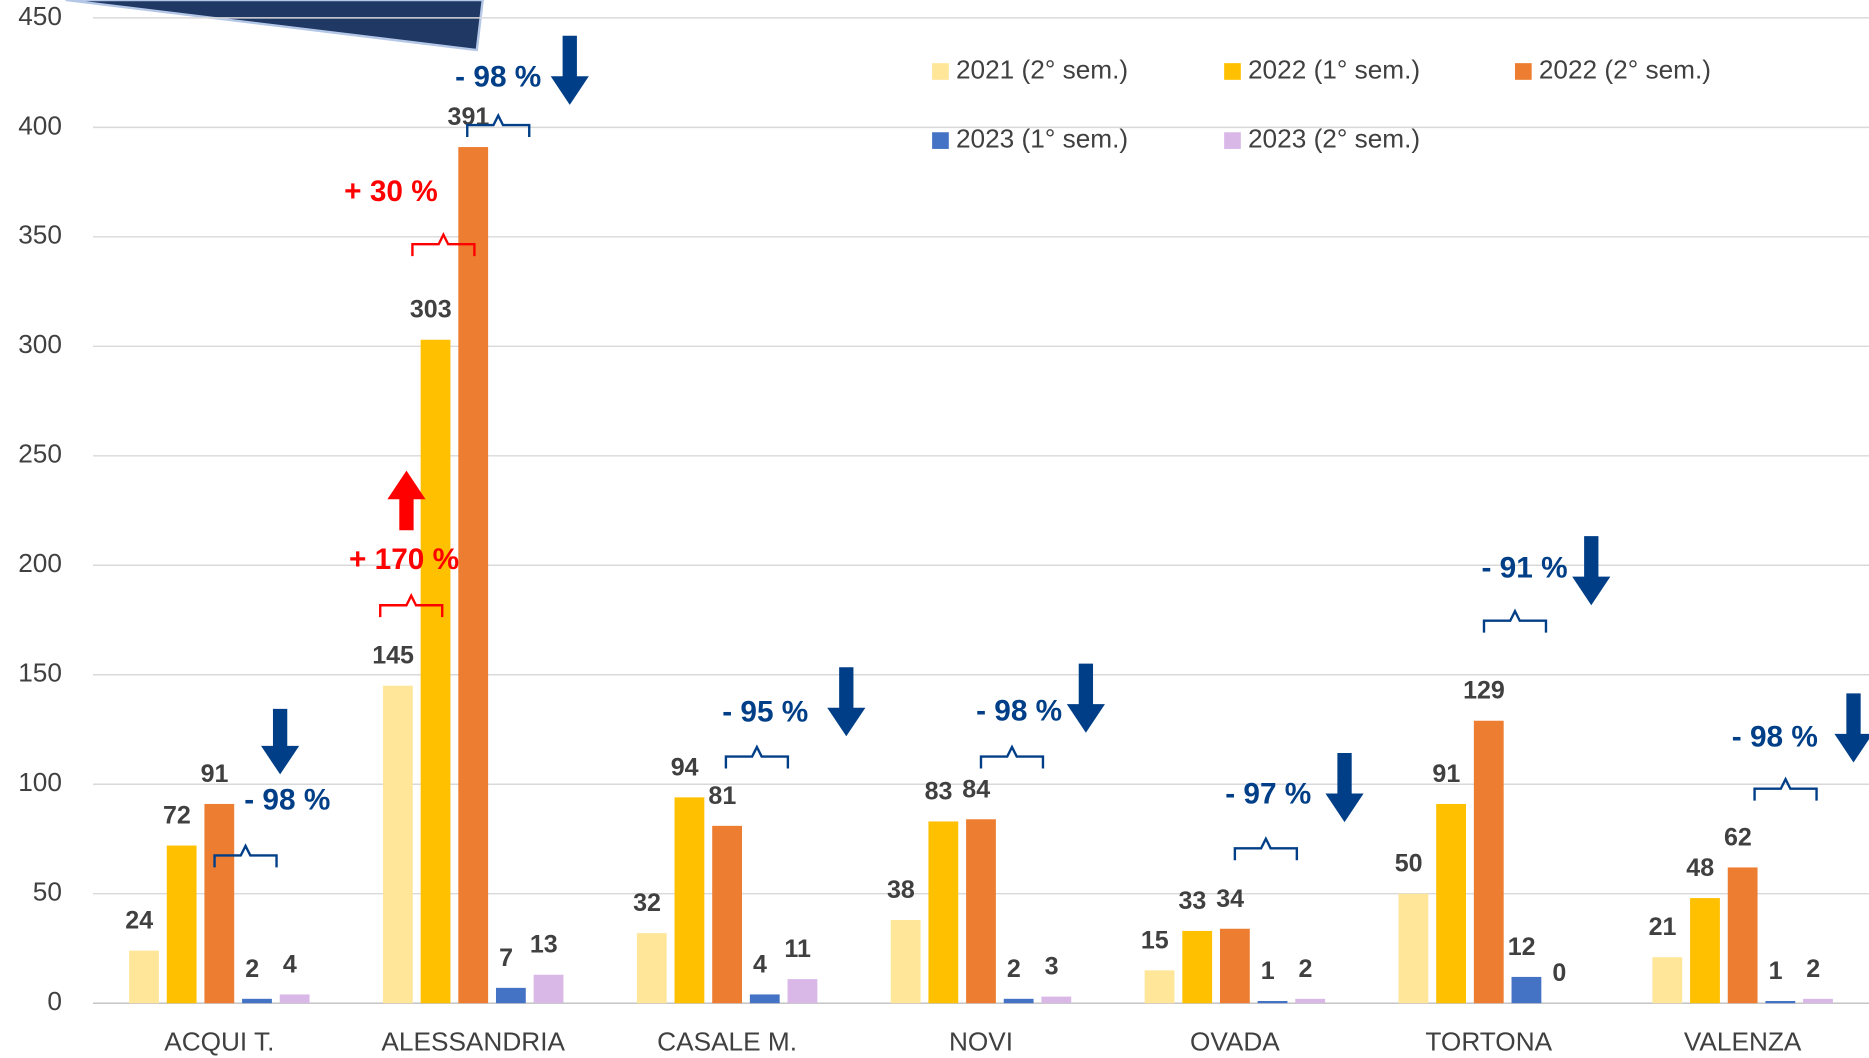 This screenshot has height=1058, width=1869. Describe the element at coordinates (139, 921) in the screenshot. I see `value-label: 24` at that location.